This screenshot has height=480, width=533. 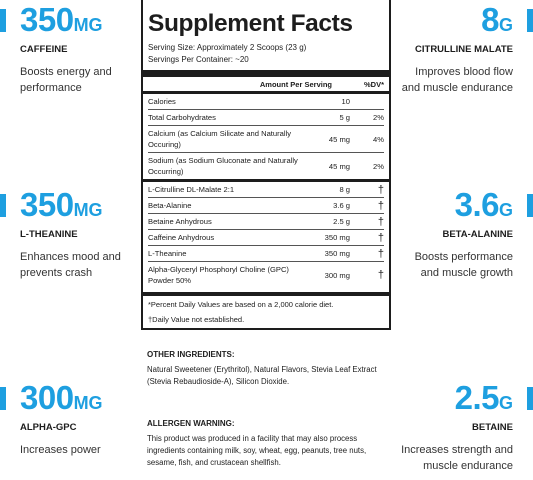 I want to click on ingredient-name: Beta-Alanine, so click(x=170, y=205).